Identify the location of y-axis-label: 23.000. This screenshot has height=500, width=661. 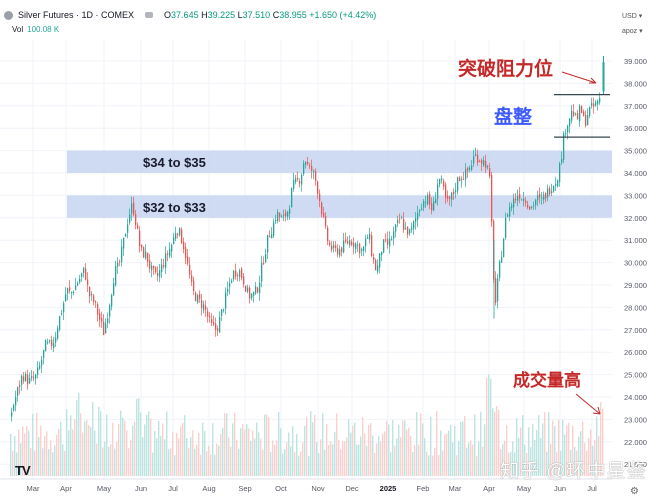
(635, 419).